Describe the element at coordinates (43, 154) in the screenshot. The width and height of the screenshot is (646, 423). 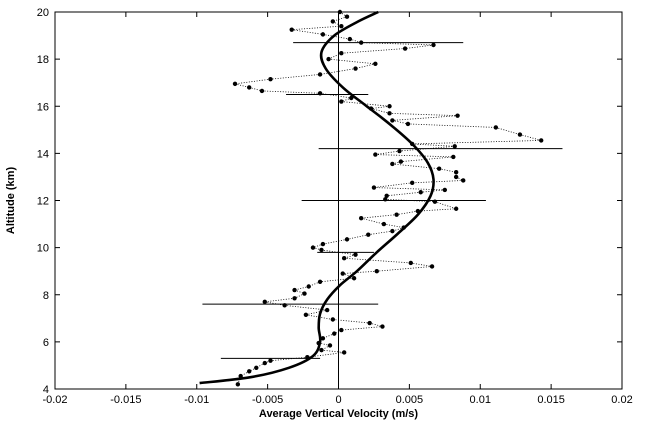
I see `y-tick-label: 14` at that location.